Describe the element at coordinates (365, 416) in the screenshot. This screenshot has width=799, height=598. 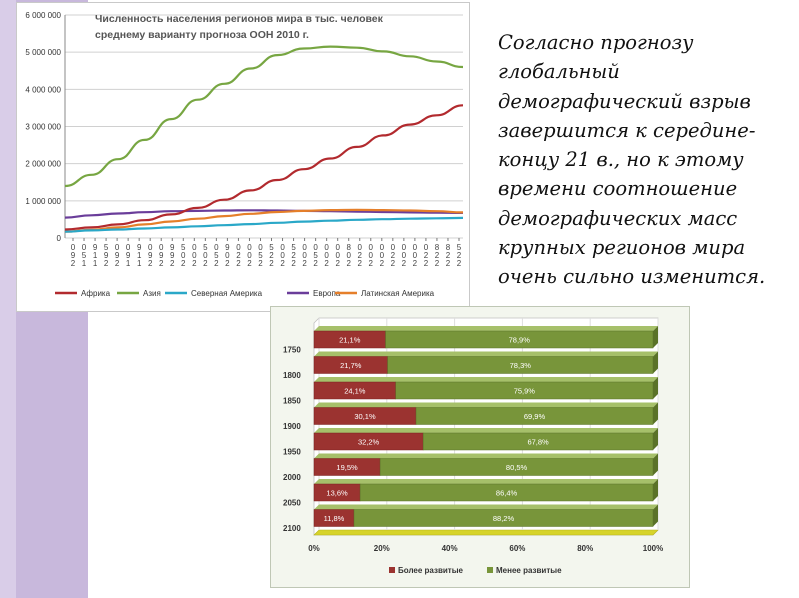
I see `bar-data-label: 30,1%` at that location.